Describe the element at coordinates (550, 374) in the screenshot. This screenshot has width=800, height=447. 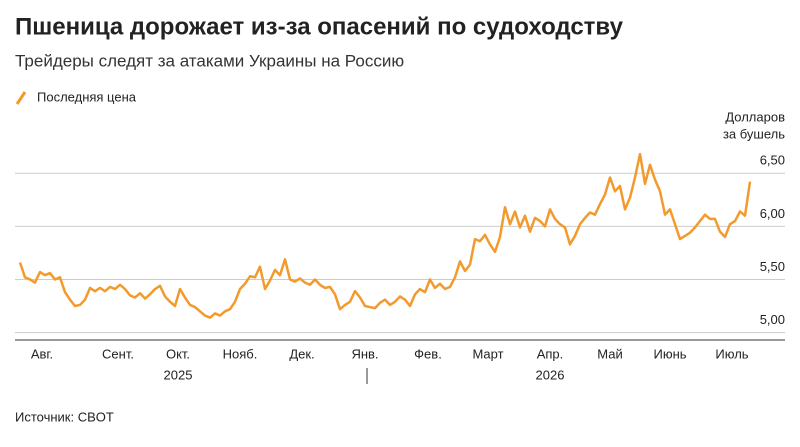
I see `year-label: 2026` at that location.